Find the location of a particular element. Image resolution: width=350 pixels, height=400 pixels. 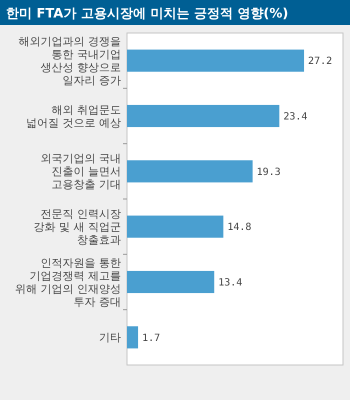

data-label: 19.3 is located at coordinates (268, 172).